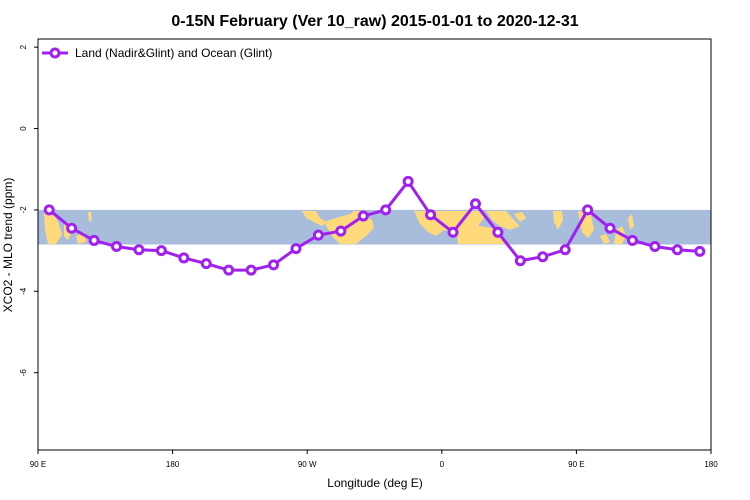 Image resolution: width=750 pixels, height=500 pixels. Describe the element at coordinates (23, 373) in the screenshot. I see `y-tick-label: -6` at that location.